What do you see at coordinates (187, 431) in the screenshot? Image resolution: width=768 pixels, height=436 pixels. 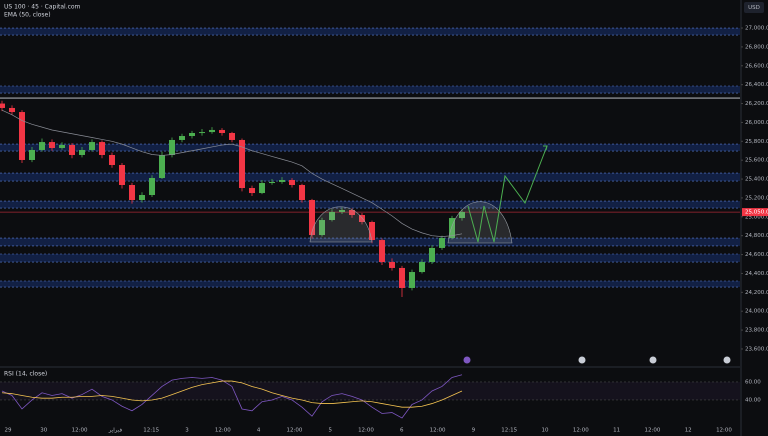 I see `x-tick-label: 3` at bounding box center [187, 431].